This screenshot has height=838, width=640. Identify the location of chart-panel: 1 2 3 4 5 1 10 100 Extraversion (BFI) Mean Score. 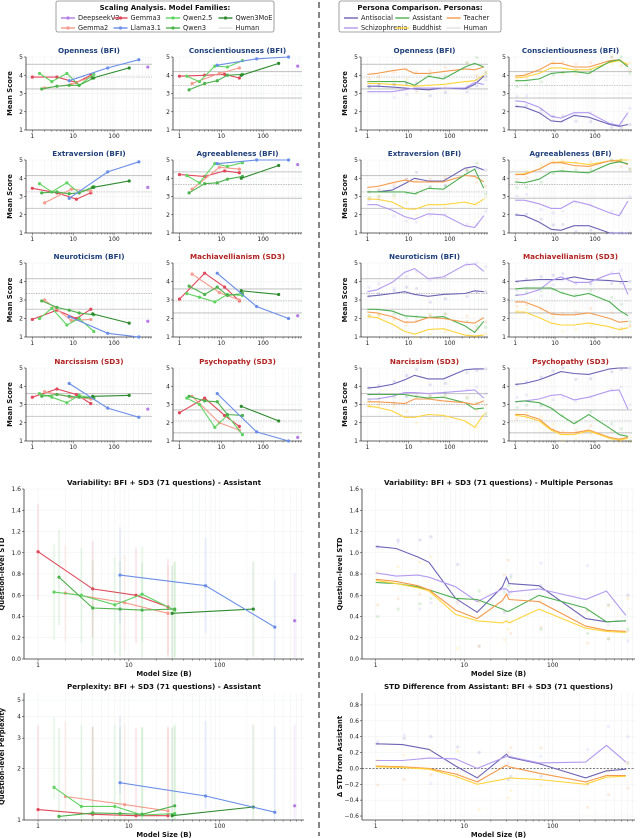
(79, 196).